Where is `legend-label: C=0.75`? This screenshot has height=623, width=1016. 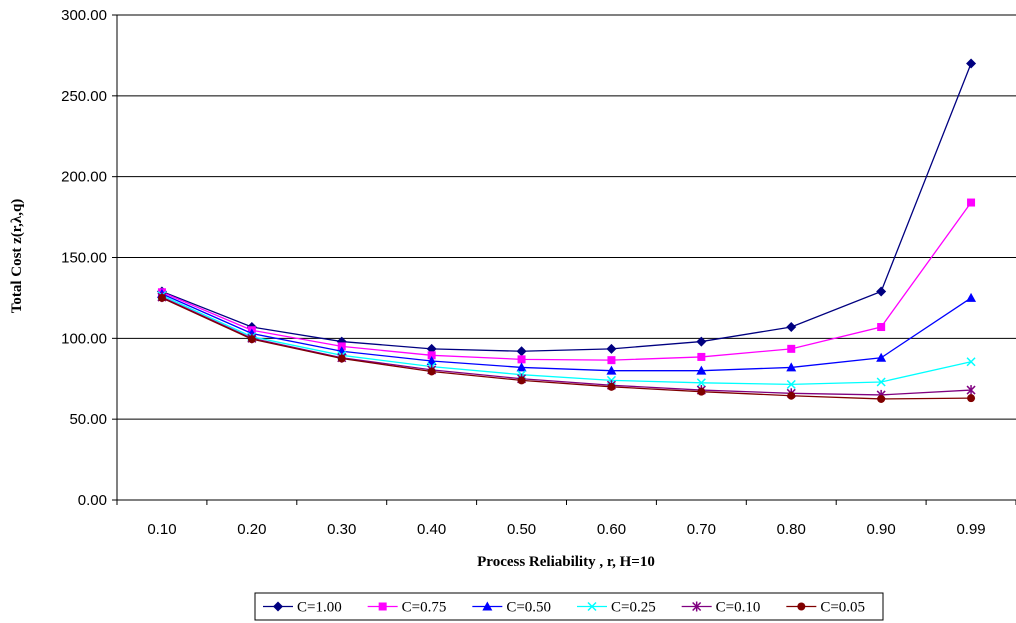
legend-label: C=0.75 is located at coordinates (424, 608).